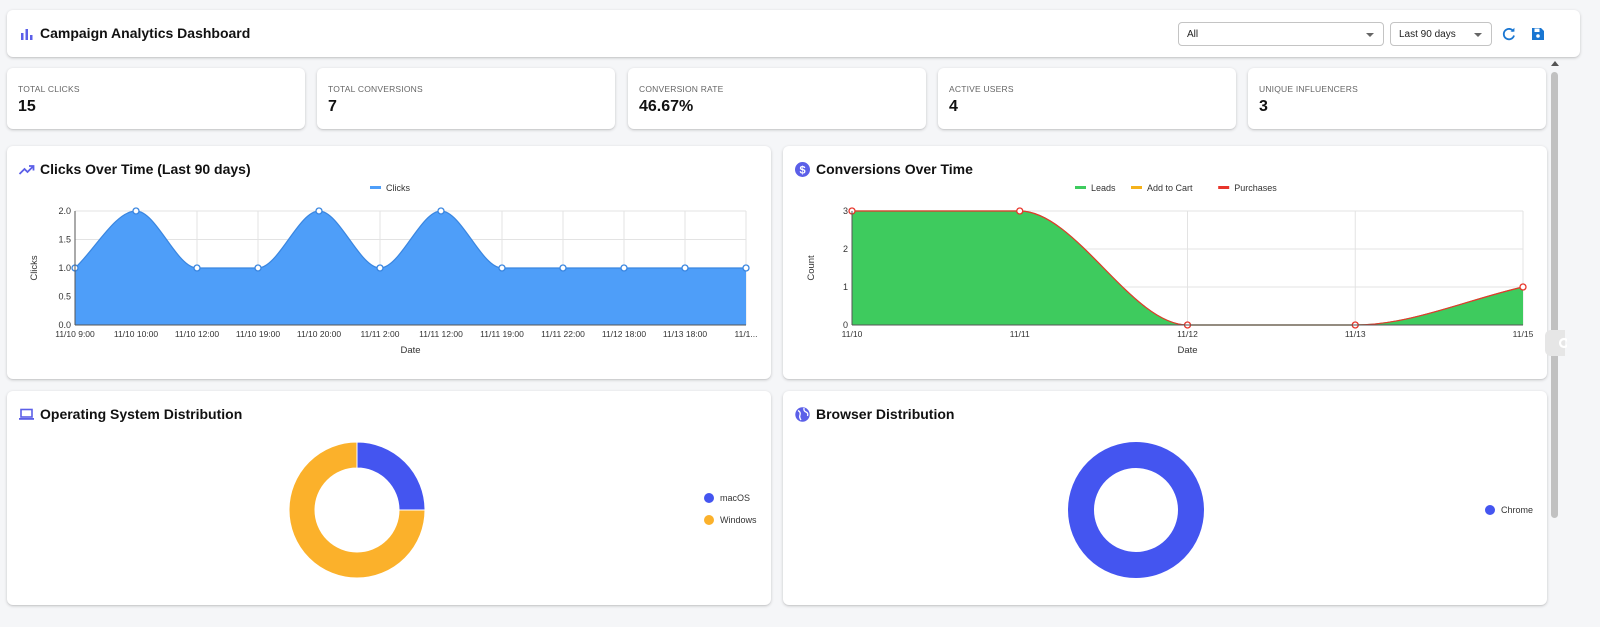  Describe the element at coordinates (738, 520) in the screenshot. I see `legend-label: Windows` at that location.